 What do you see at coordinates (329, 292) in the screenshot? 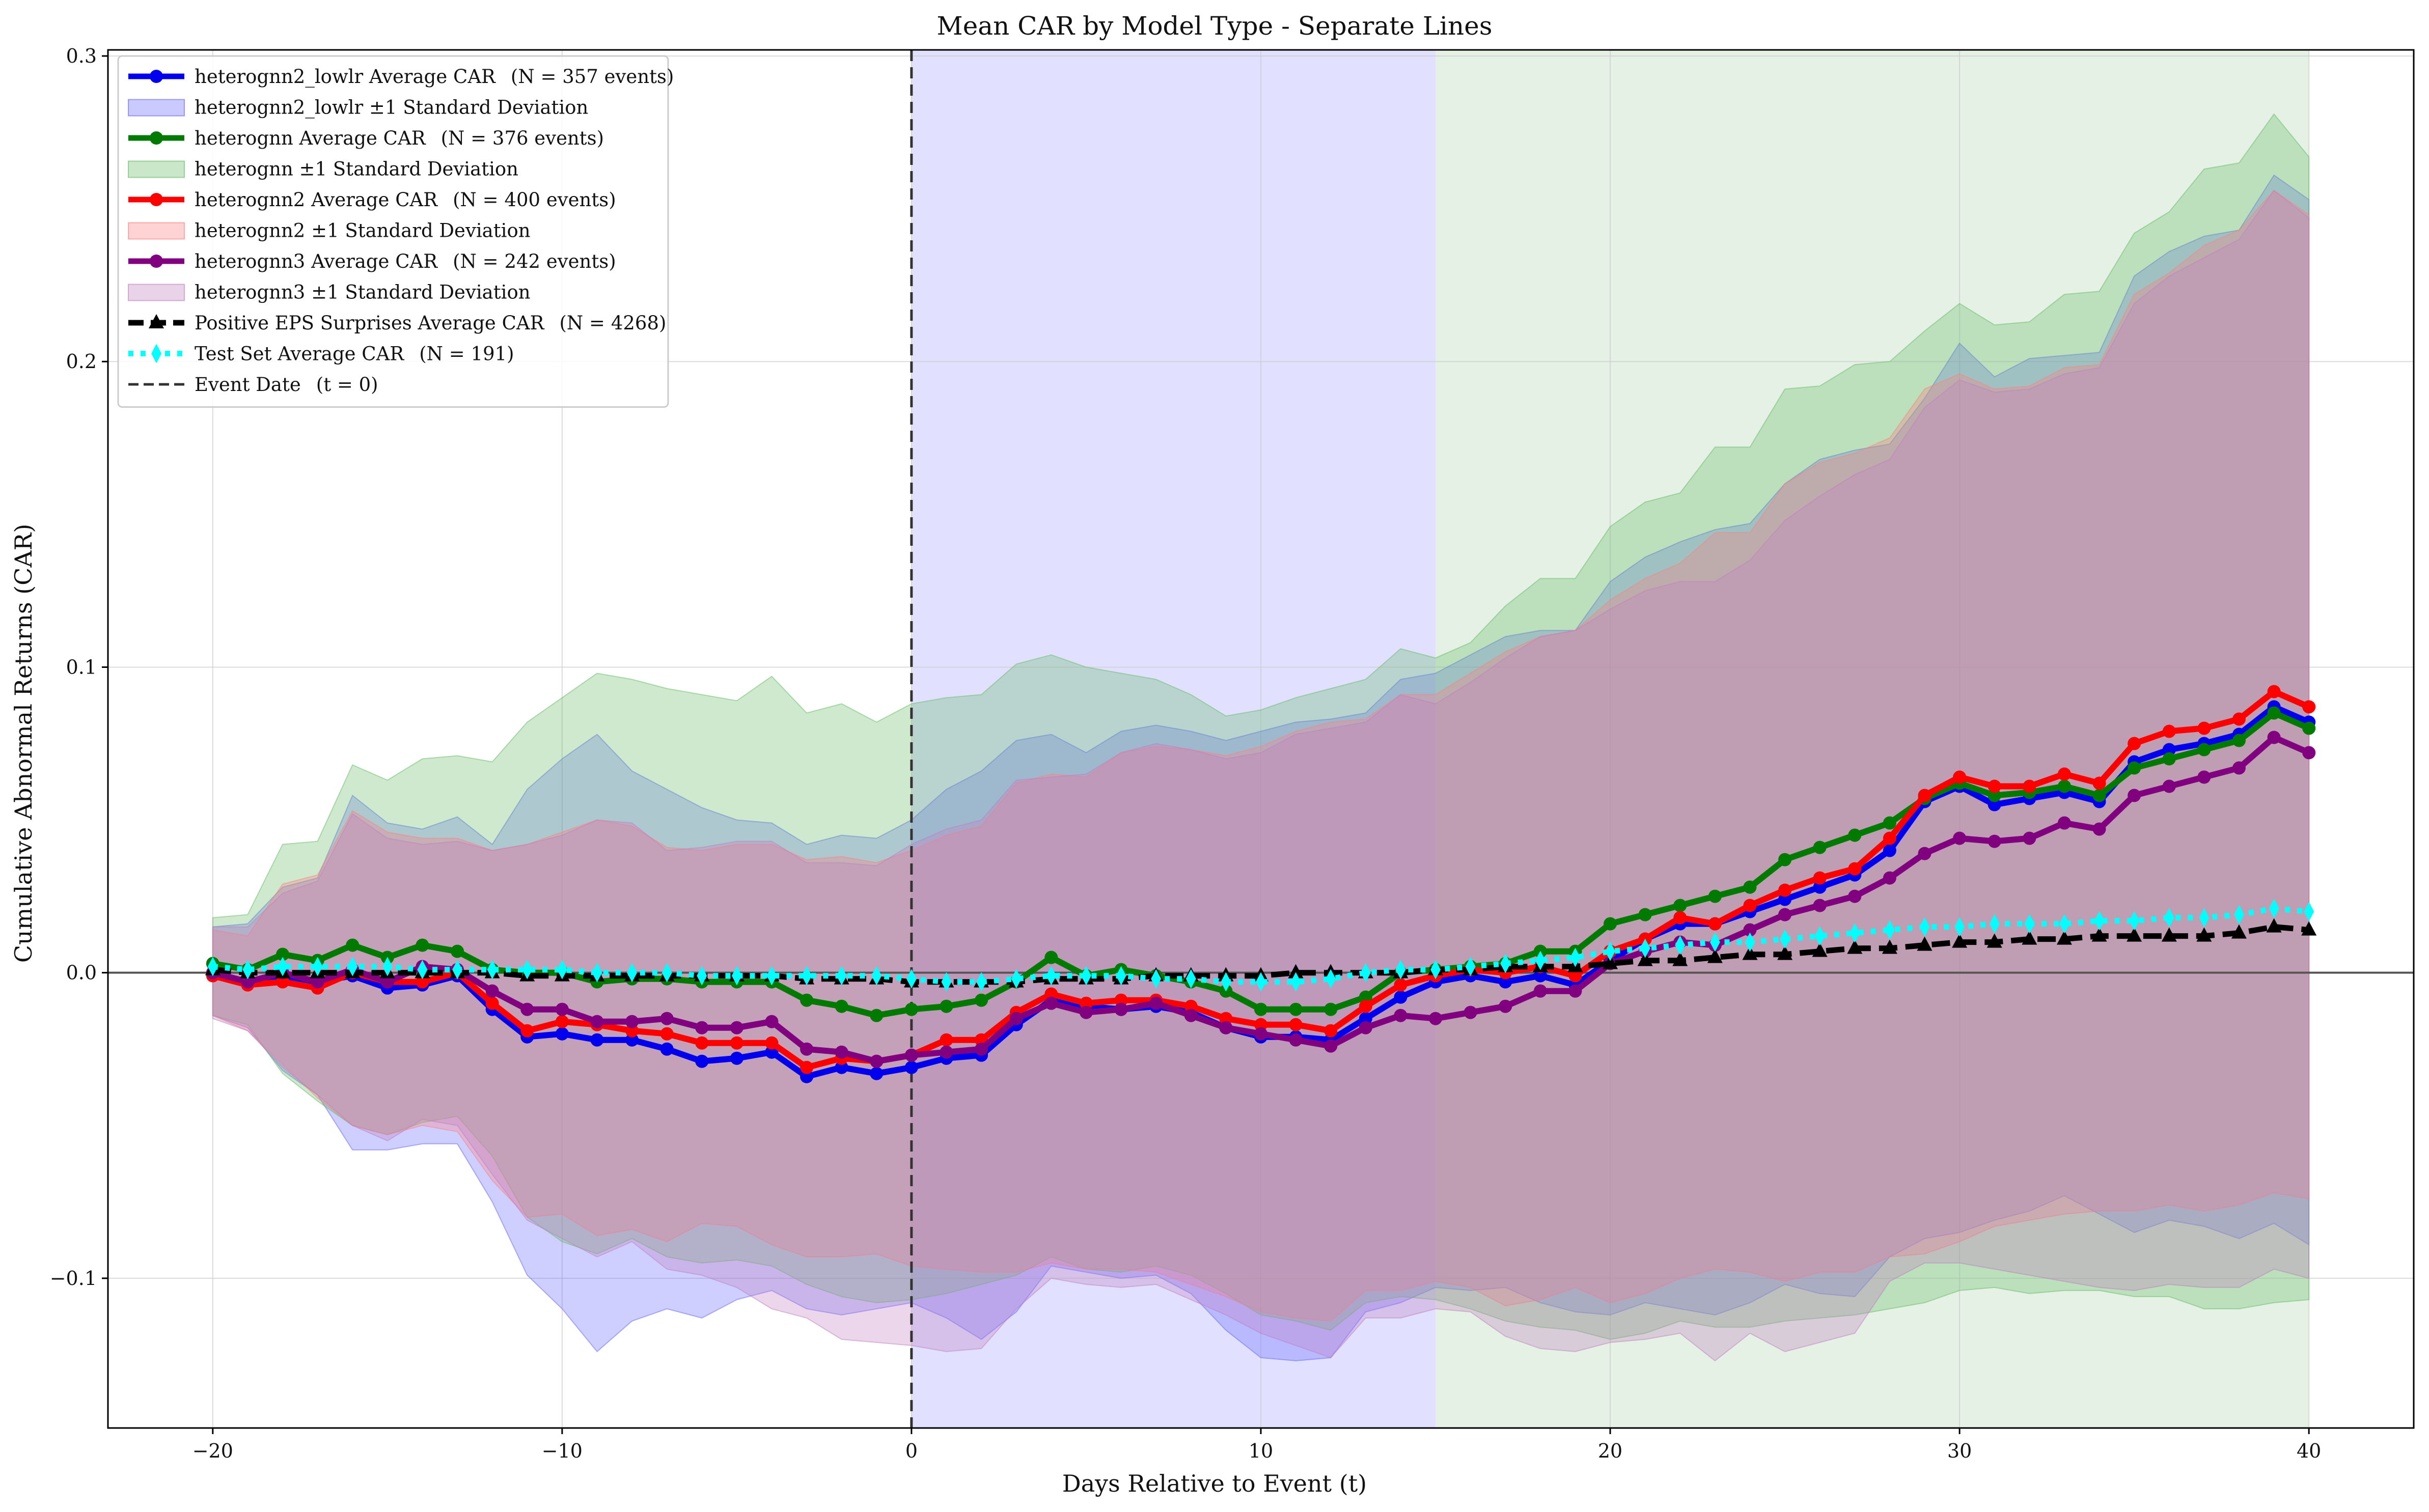
I see `legend-entry: heterognn3 ±1 Standard Deviation` at bounding box center [329, 292].